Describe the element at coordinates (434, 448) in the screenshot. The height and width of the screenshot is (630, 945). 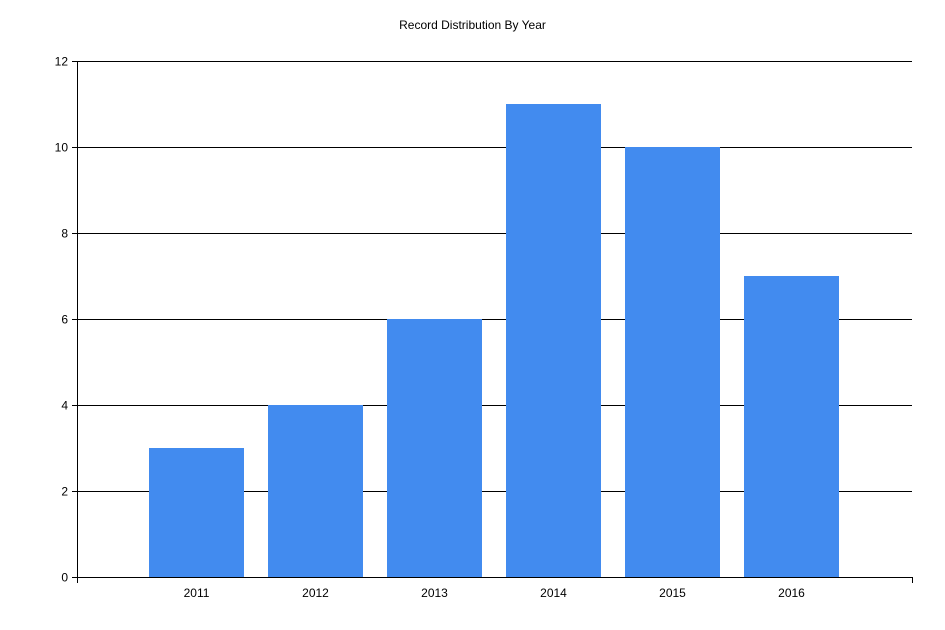
I see `bar-2013` at that location.